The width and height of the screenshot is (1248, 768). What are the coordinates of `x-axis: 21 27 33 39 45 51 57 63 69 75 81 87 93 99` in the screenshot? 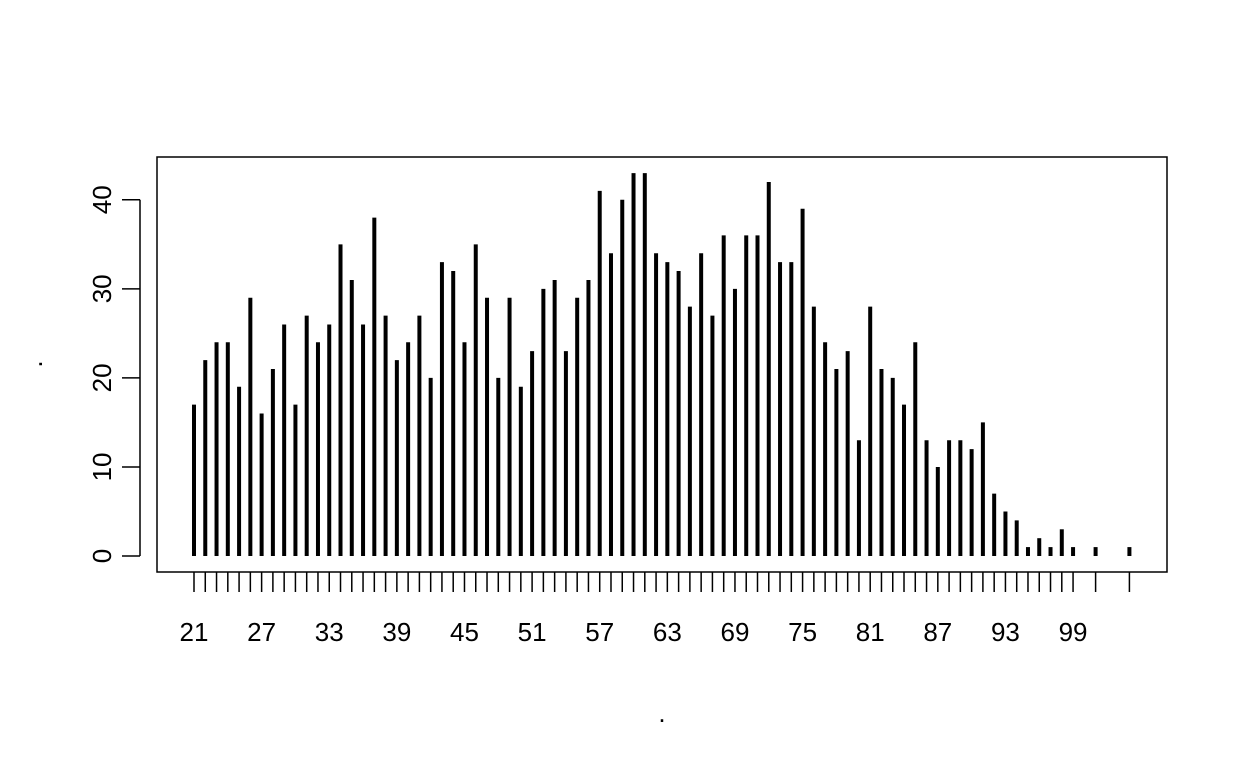 It's located at (655, 609).